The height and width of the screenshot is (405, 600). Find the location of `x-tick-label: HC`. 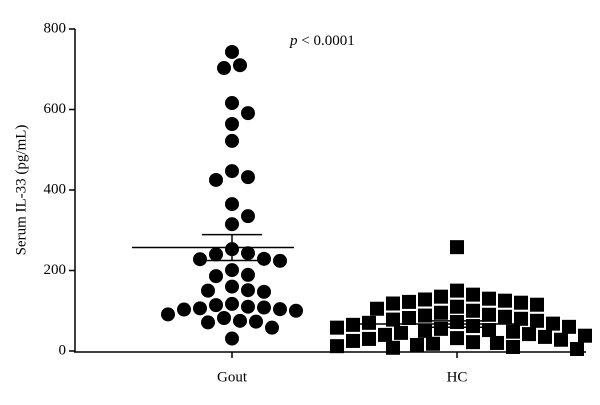

x-tick-label: HC is located at coordinates (457, 377).